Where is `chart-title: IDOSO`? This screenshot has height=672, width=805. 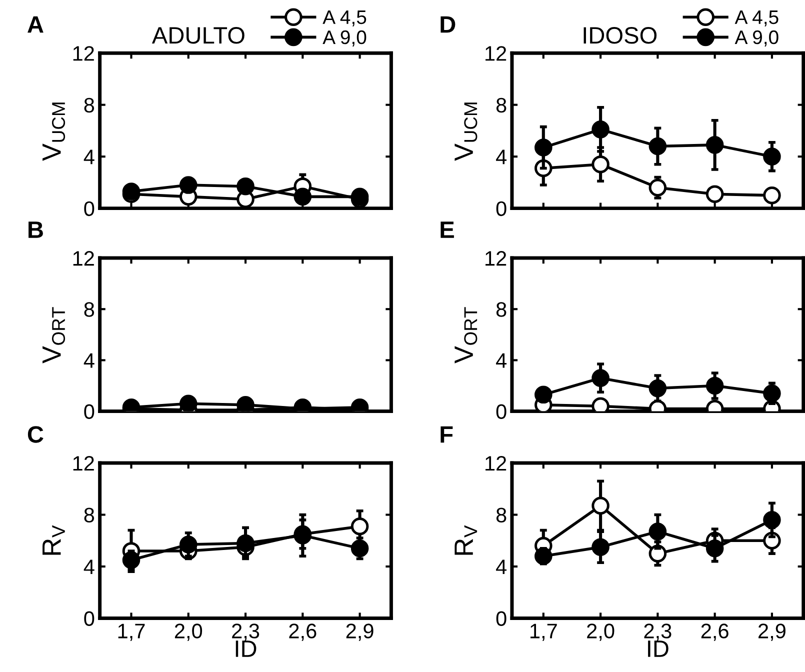 chart-title: IDOSO is located at coordinates (620, 35).